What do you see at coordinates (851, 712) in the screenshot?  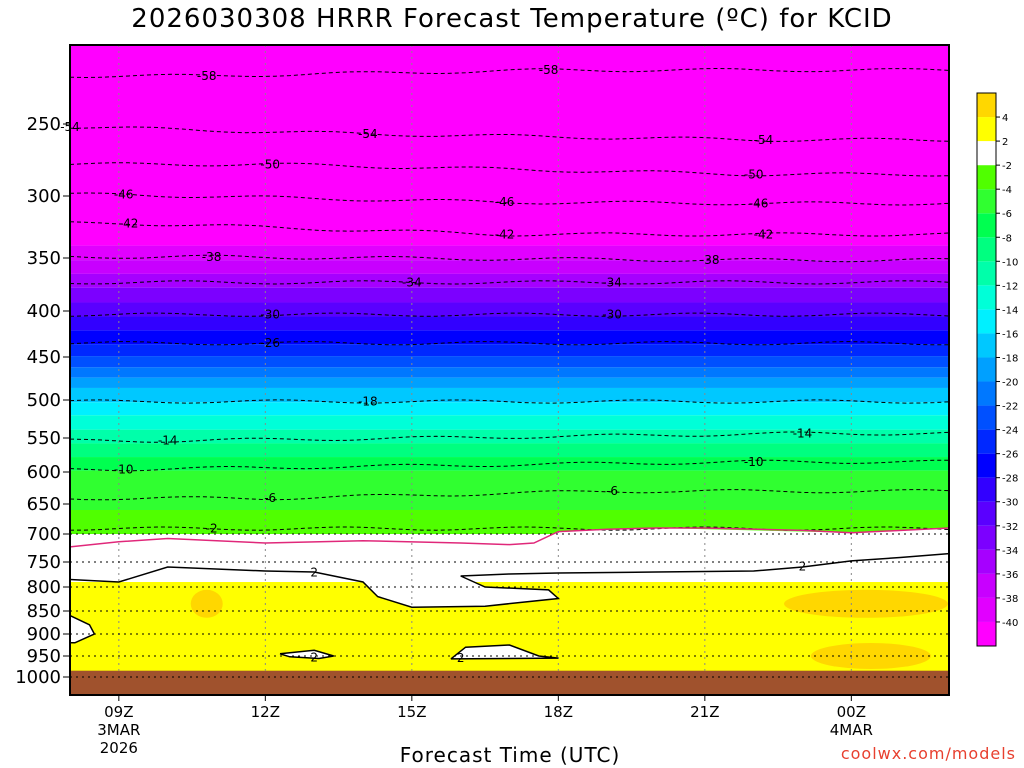 I see `x-tick-label: 00Z` at bounding box center [851, 712].